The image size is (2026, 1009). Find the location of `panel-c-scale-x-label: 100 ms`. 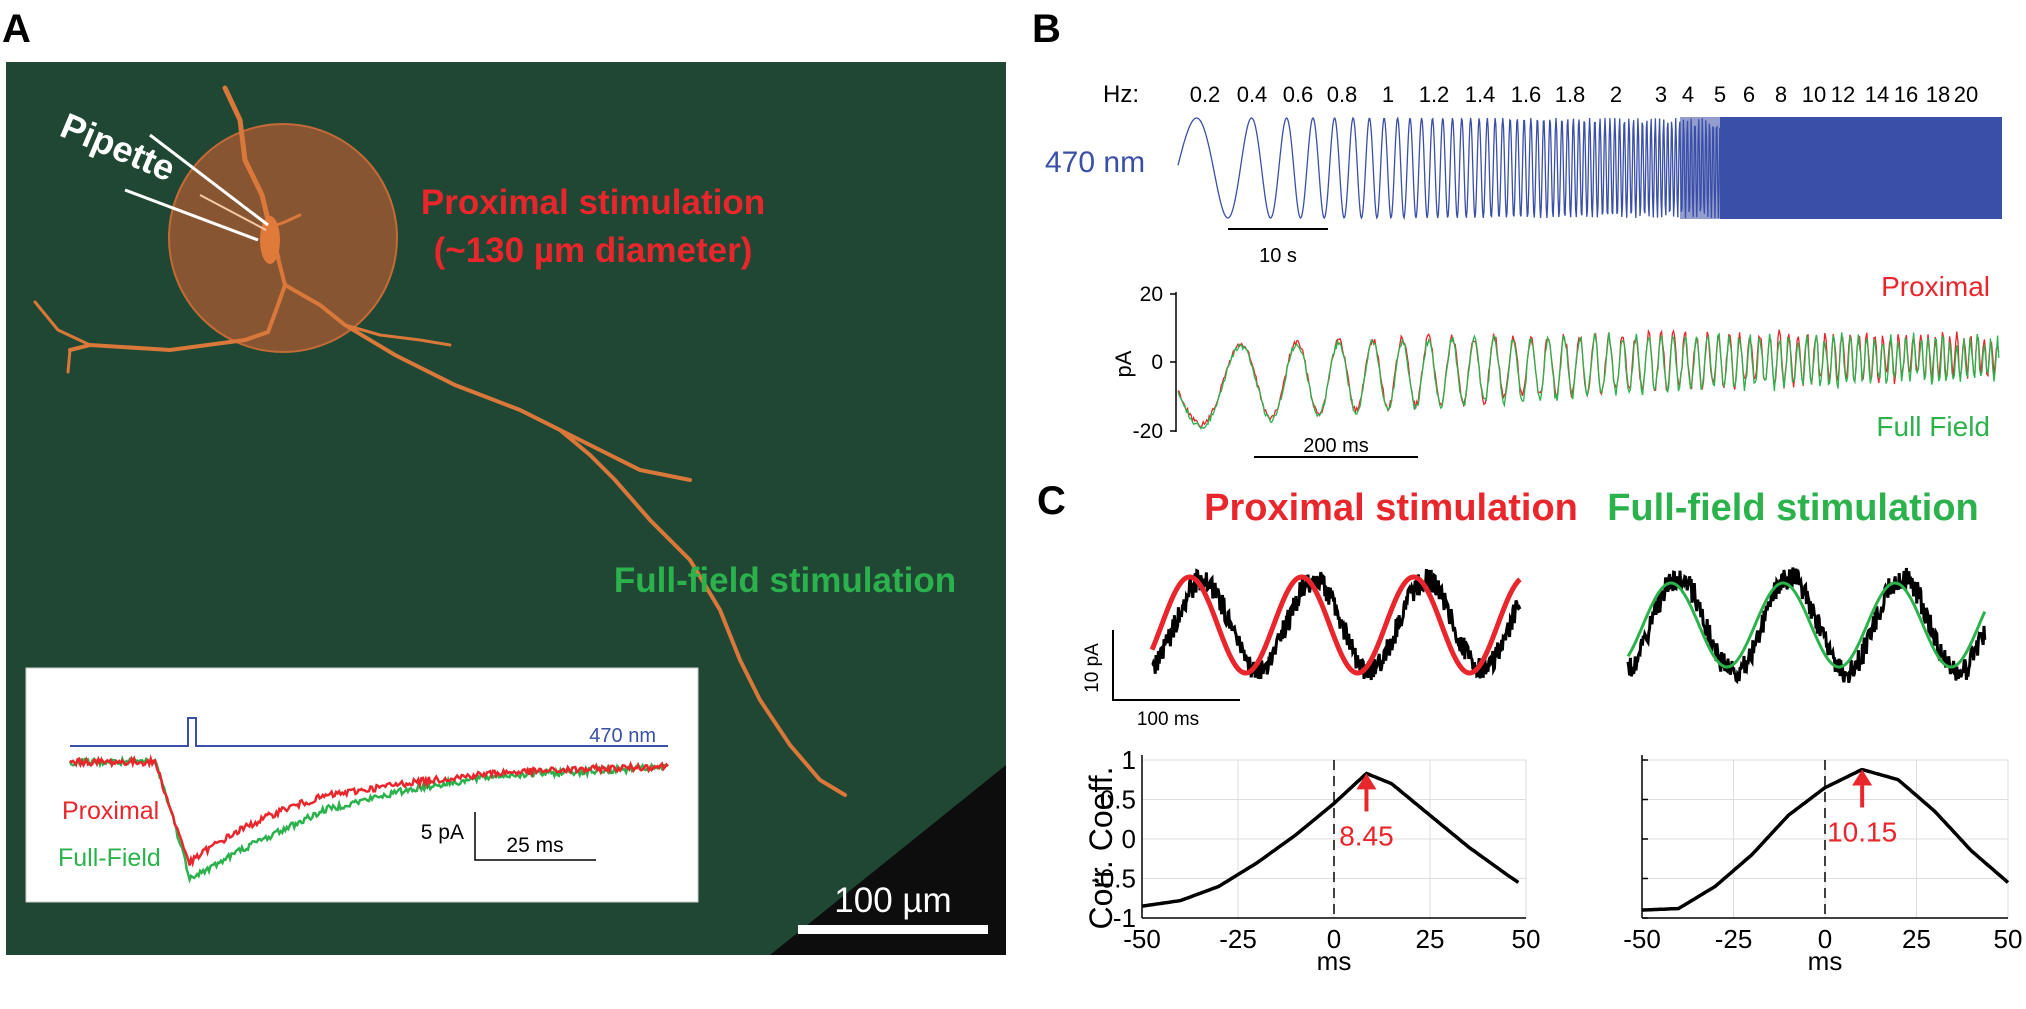

panel-c-scale-x-label: 100 ms is located at coordinates (1168, 719).